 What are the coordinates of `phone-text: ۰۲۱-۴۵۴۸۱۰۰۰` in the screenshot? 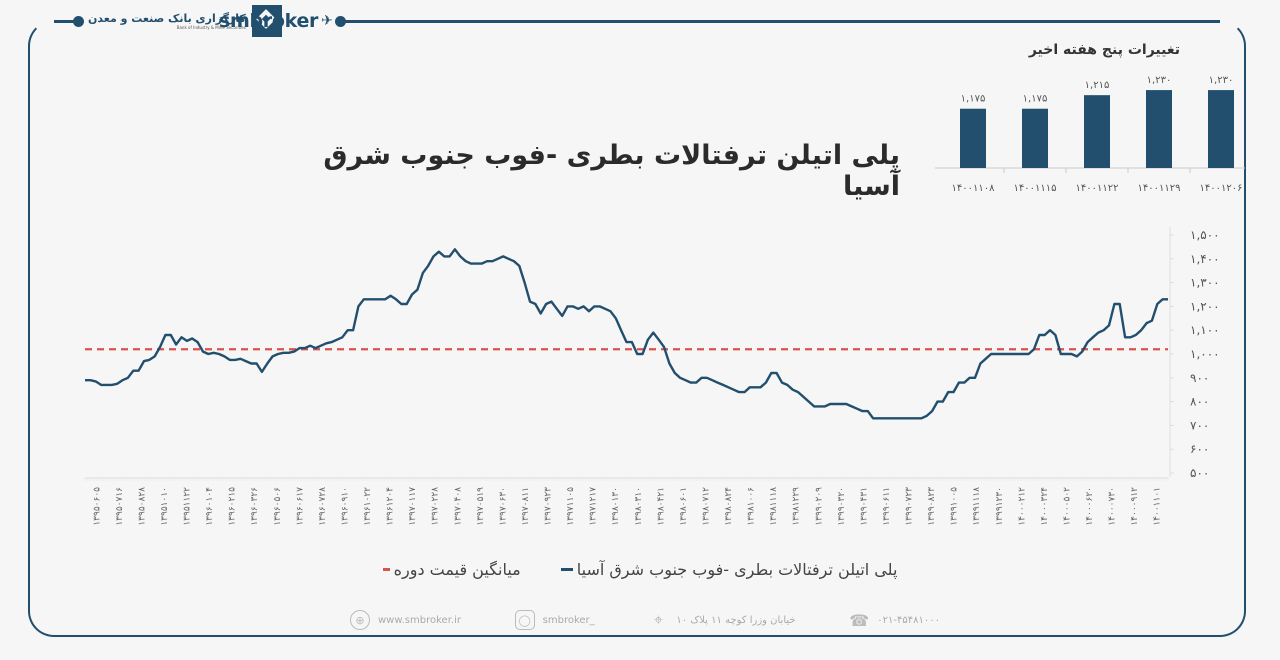 It's located at (908, 620).